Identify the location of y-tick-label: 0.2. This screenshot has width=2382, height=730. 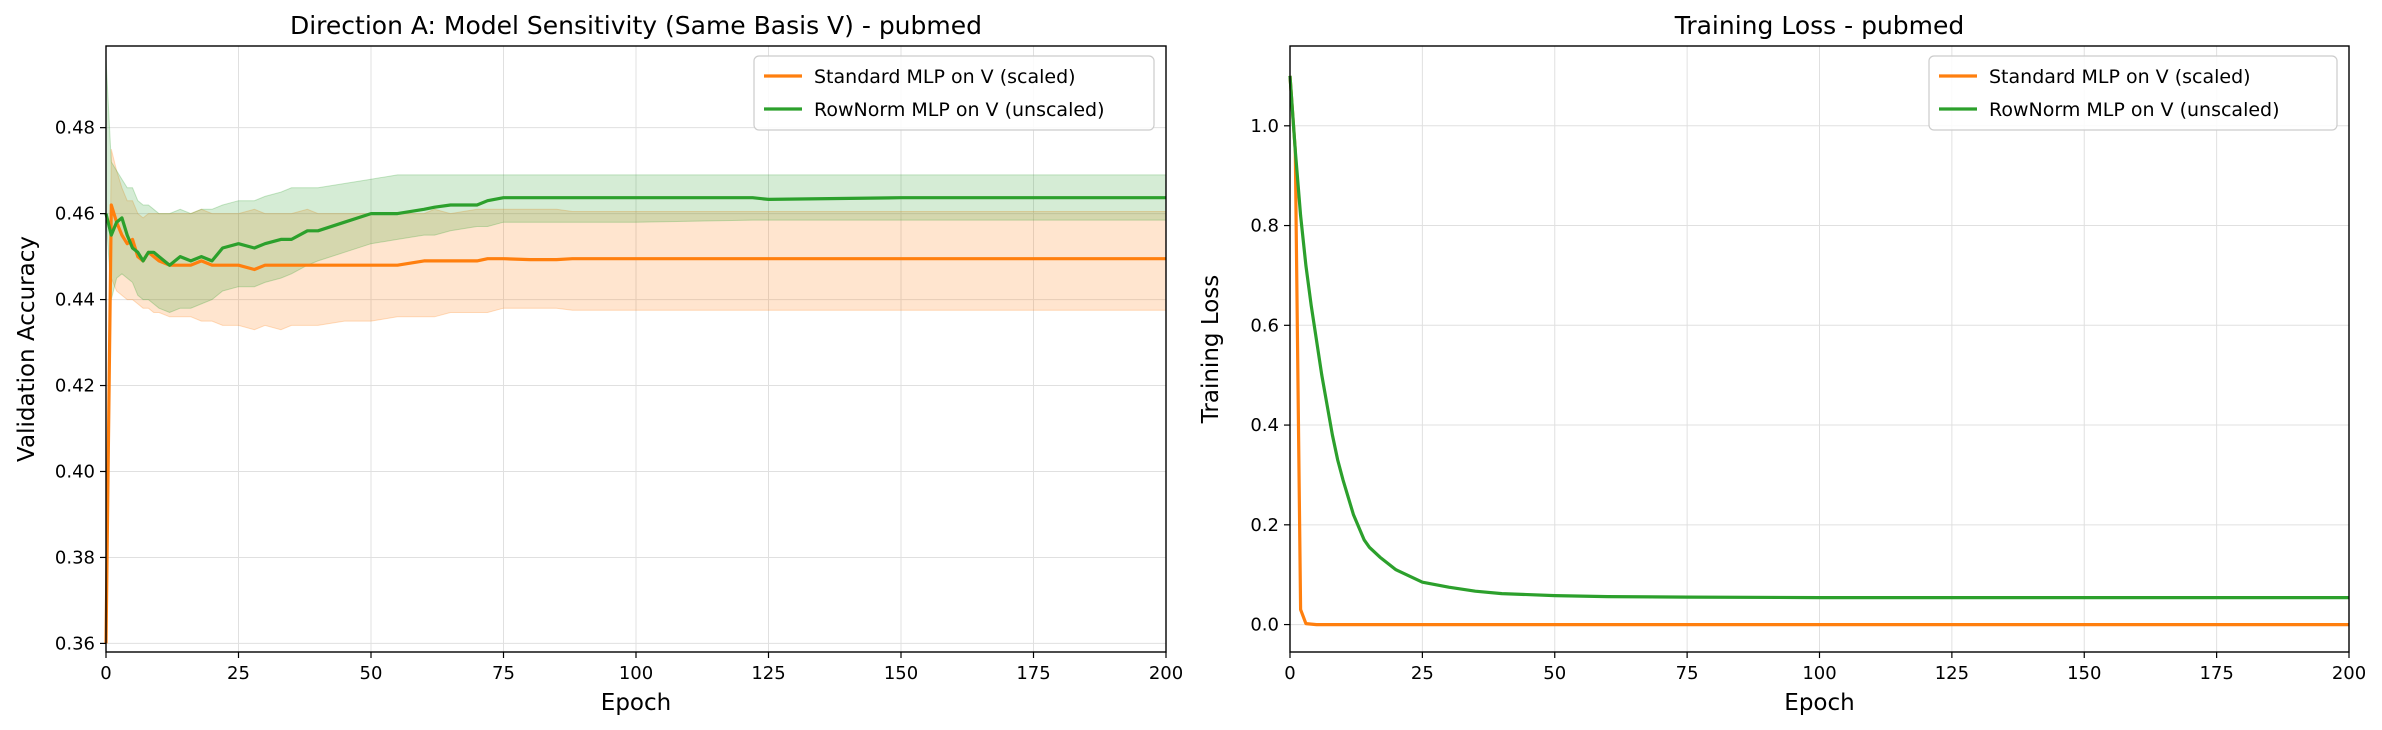
(1264, 525).